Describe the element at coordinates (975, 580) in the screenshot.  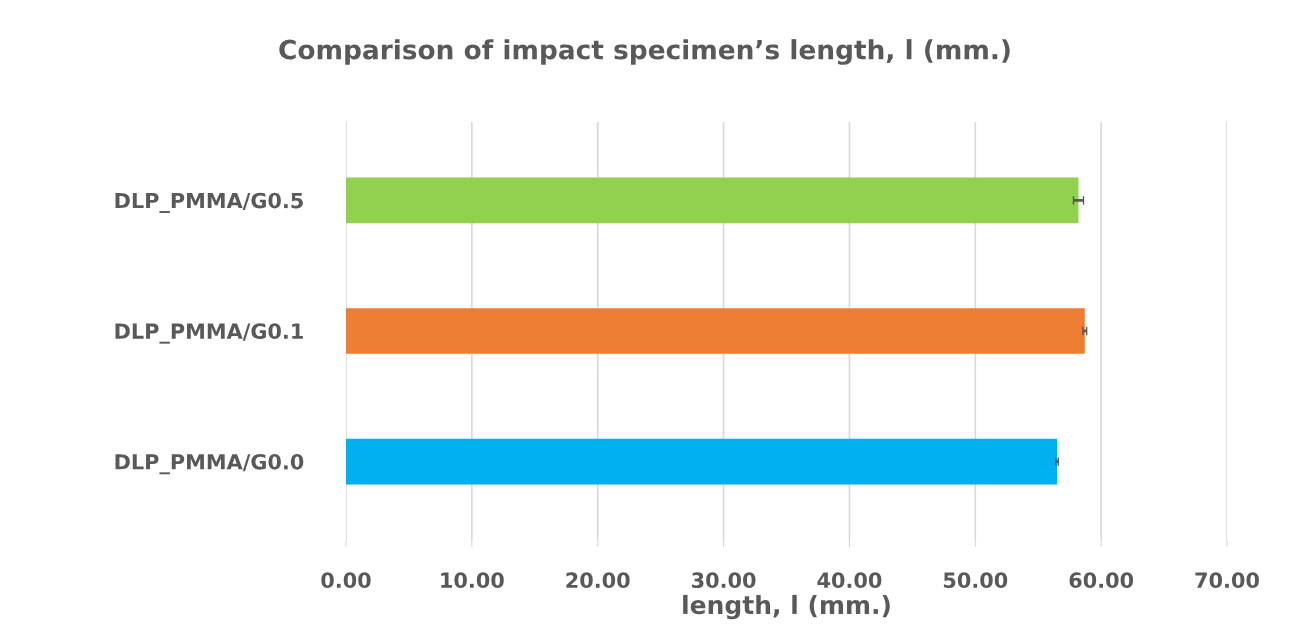
I see `x-tick-label: 50.00` at that location.